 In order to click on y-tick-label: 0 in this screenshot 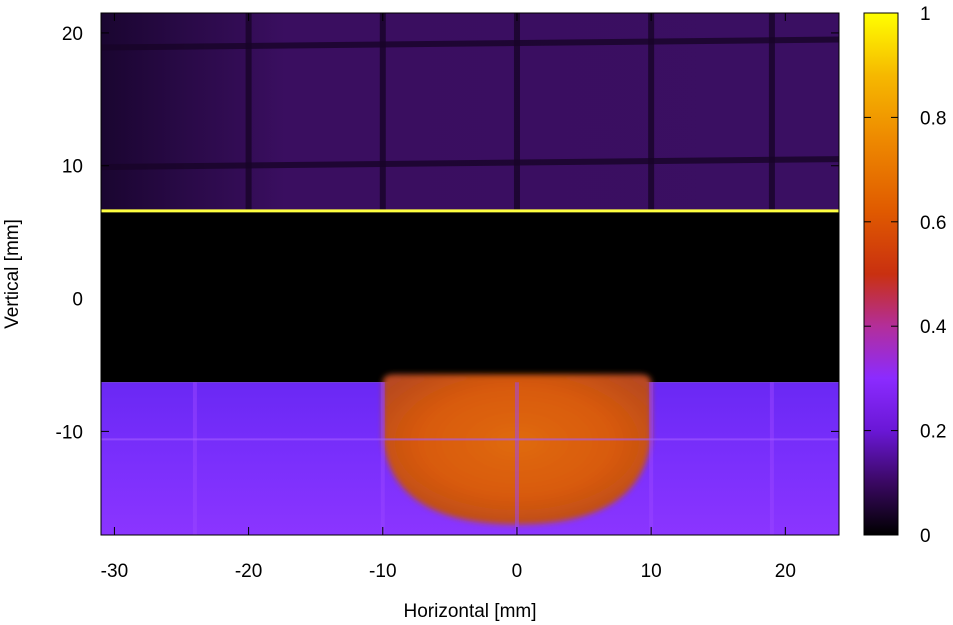, I will do `click(77, 300)`.